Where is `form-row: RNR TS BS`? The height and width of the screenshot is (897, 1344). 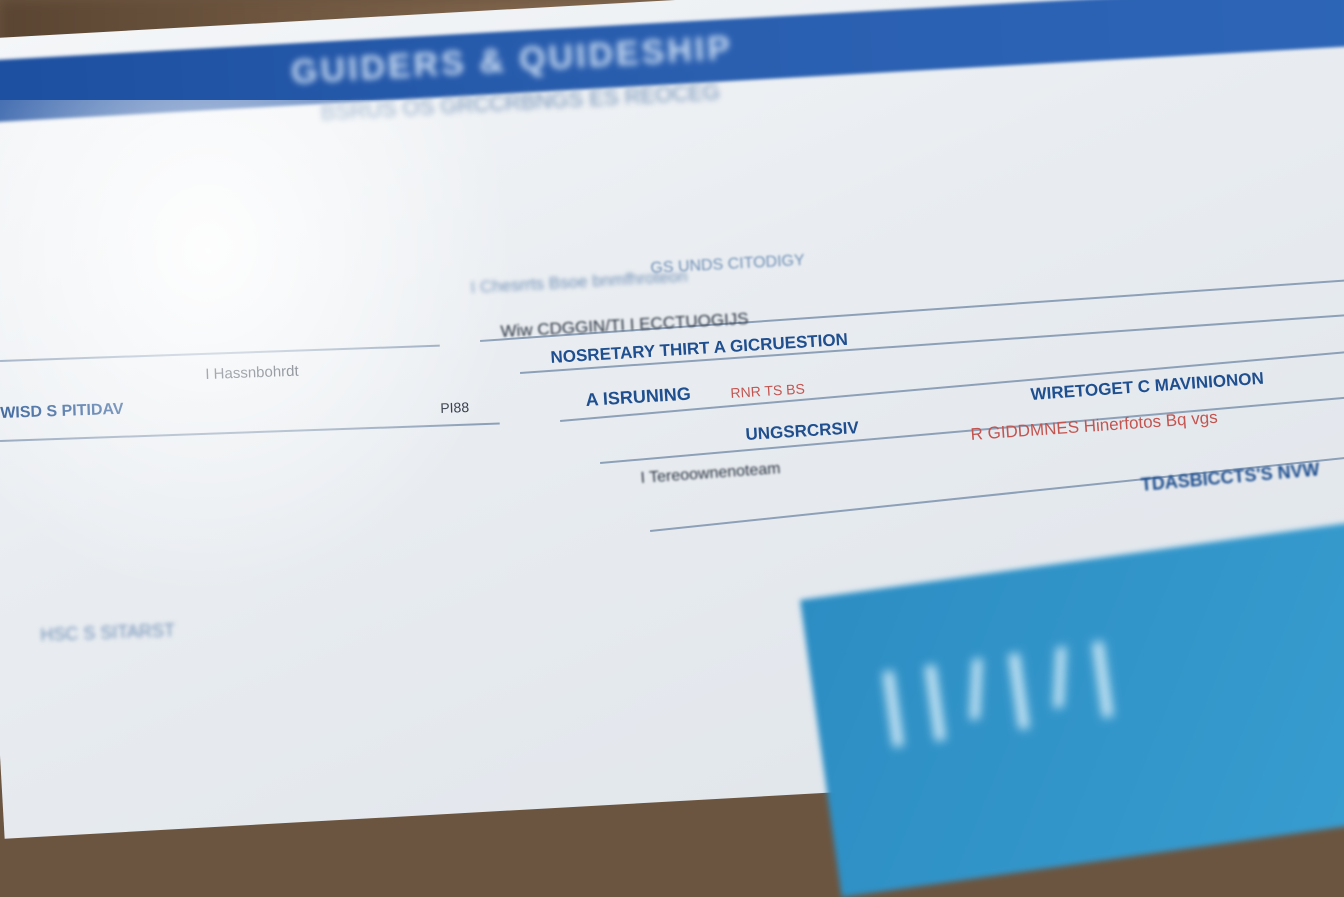
form-row: RNR TS BS is located at coordinates (768, 390).